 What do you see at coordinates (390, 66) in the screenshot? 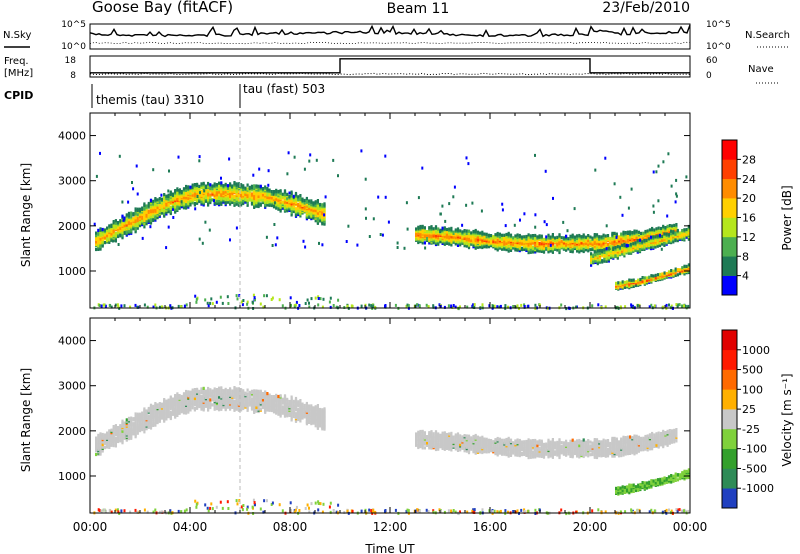
I see `nave-trace` at bounding box center [390, 66].